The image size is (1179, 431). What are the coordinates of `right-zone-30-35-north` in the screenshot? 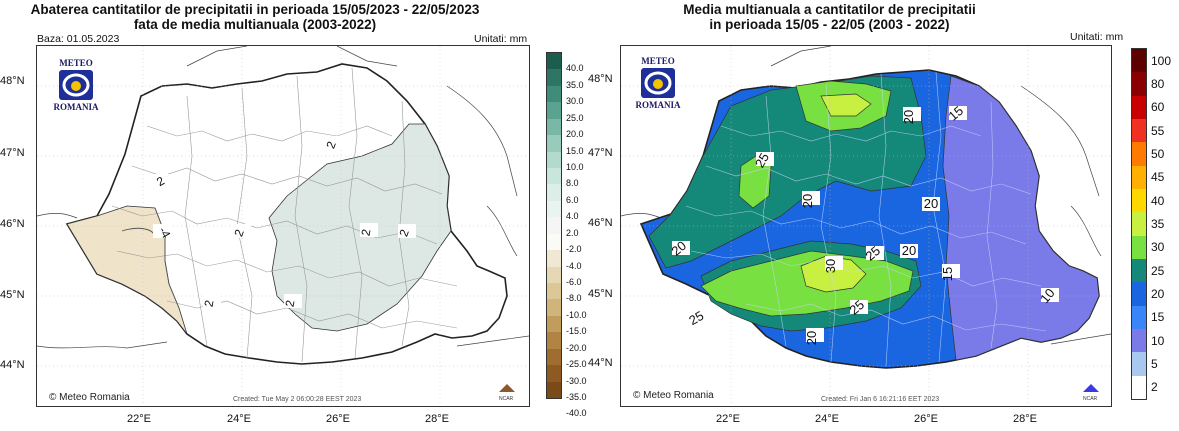 It's located at (846, 105).